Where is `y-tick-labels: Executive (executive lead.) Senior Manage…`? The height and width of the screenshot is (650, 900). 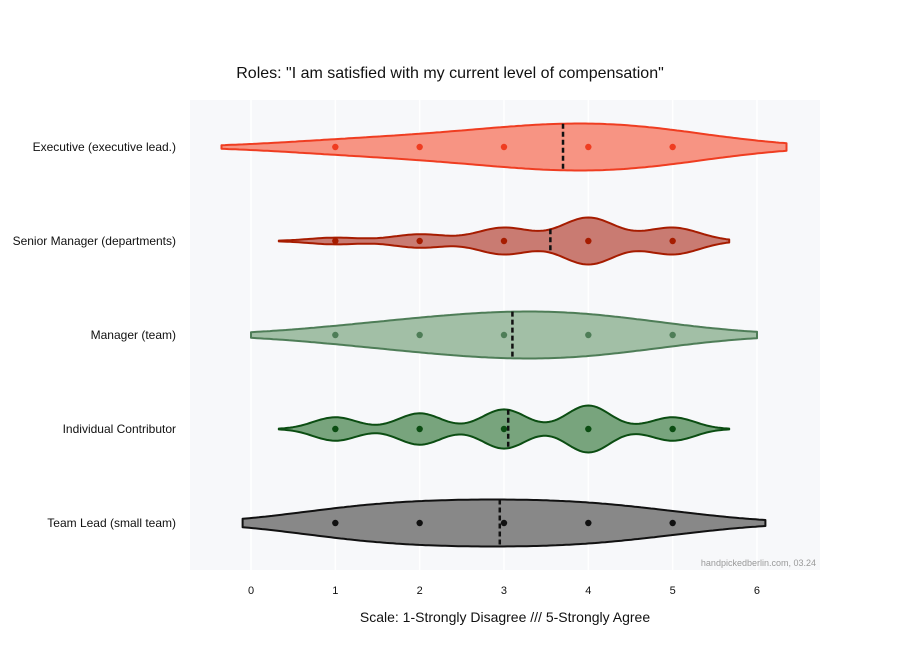
y-tick-labels: Executive (executive lead.) Senior Manage… is located at coordinates (94, 335).